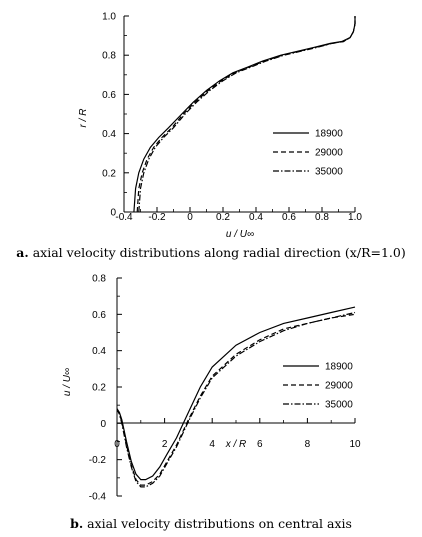 This screenshot has height=537, width=422. I want to click on x-tick-label: -0.4, so click(124, 217).